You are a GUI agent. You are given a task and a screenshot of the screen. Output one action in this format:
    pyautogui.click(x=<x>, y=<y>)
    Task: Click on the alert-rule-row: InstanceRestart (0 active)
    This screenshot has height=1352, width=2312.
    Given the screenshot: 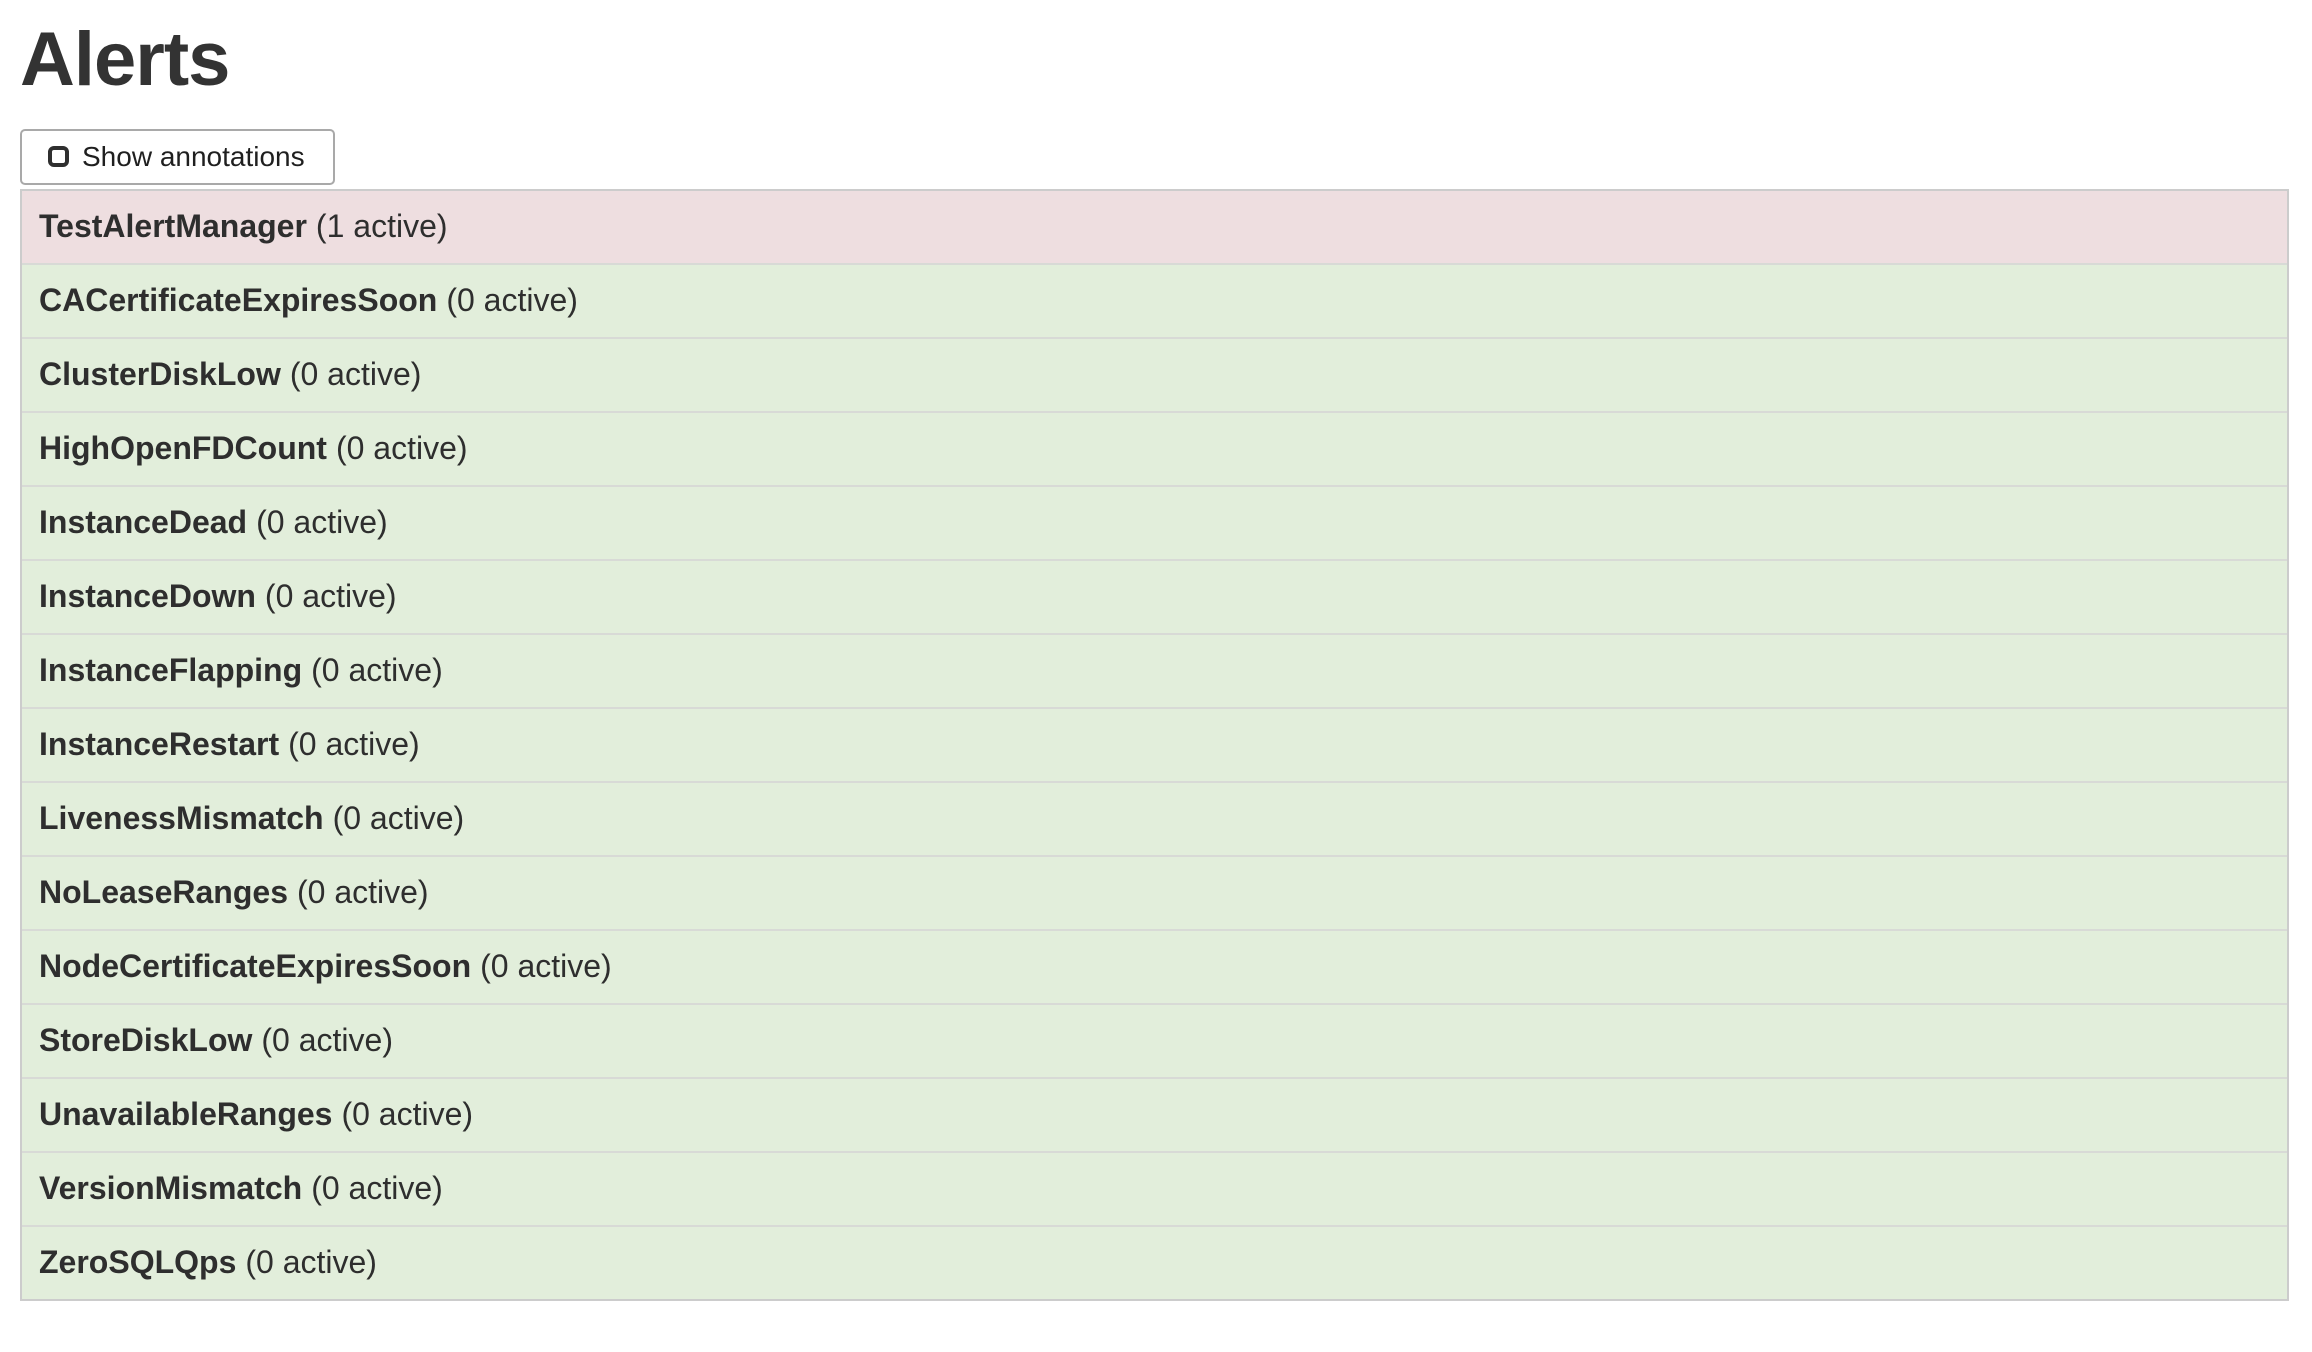 What is the action you would take?
    pyautogui.click(x=1154, y=743)
    